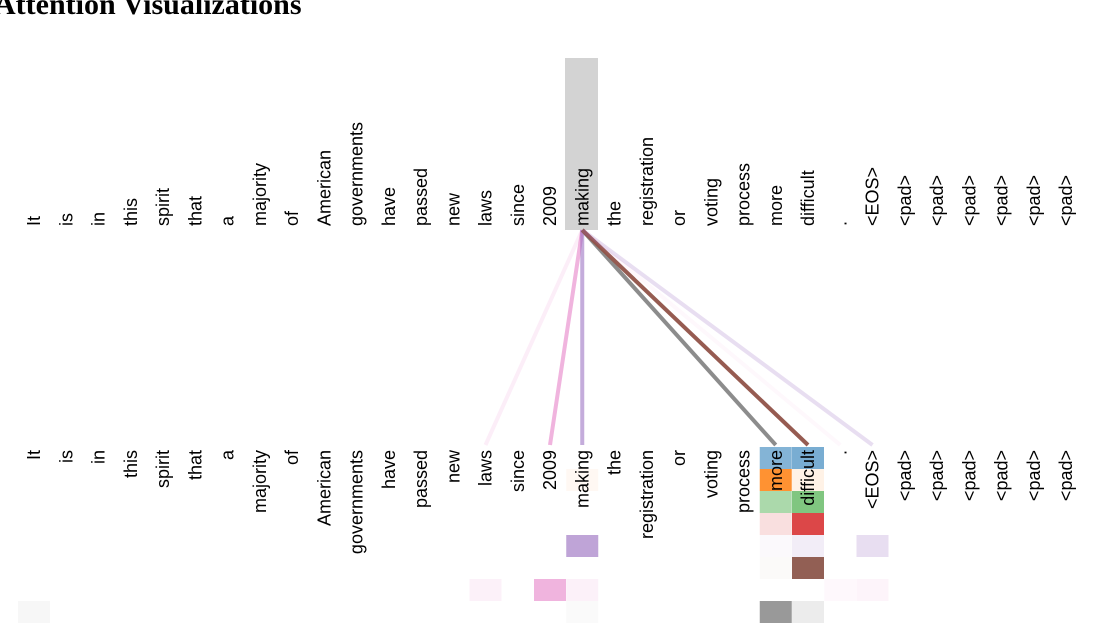  I want to click on top-token: more, so click(776, 205).